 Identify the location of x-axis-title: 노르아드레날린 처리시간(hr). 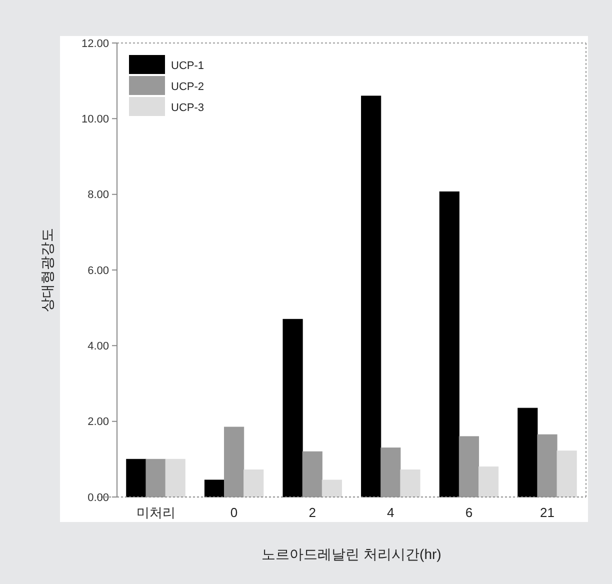
(352, 554).